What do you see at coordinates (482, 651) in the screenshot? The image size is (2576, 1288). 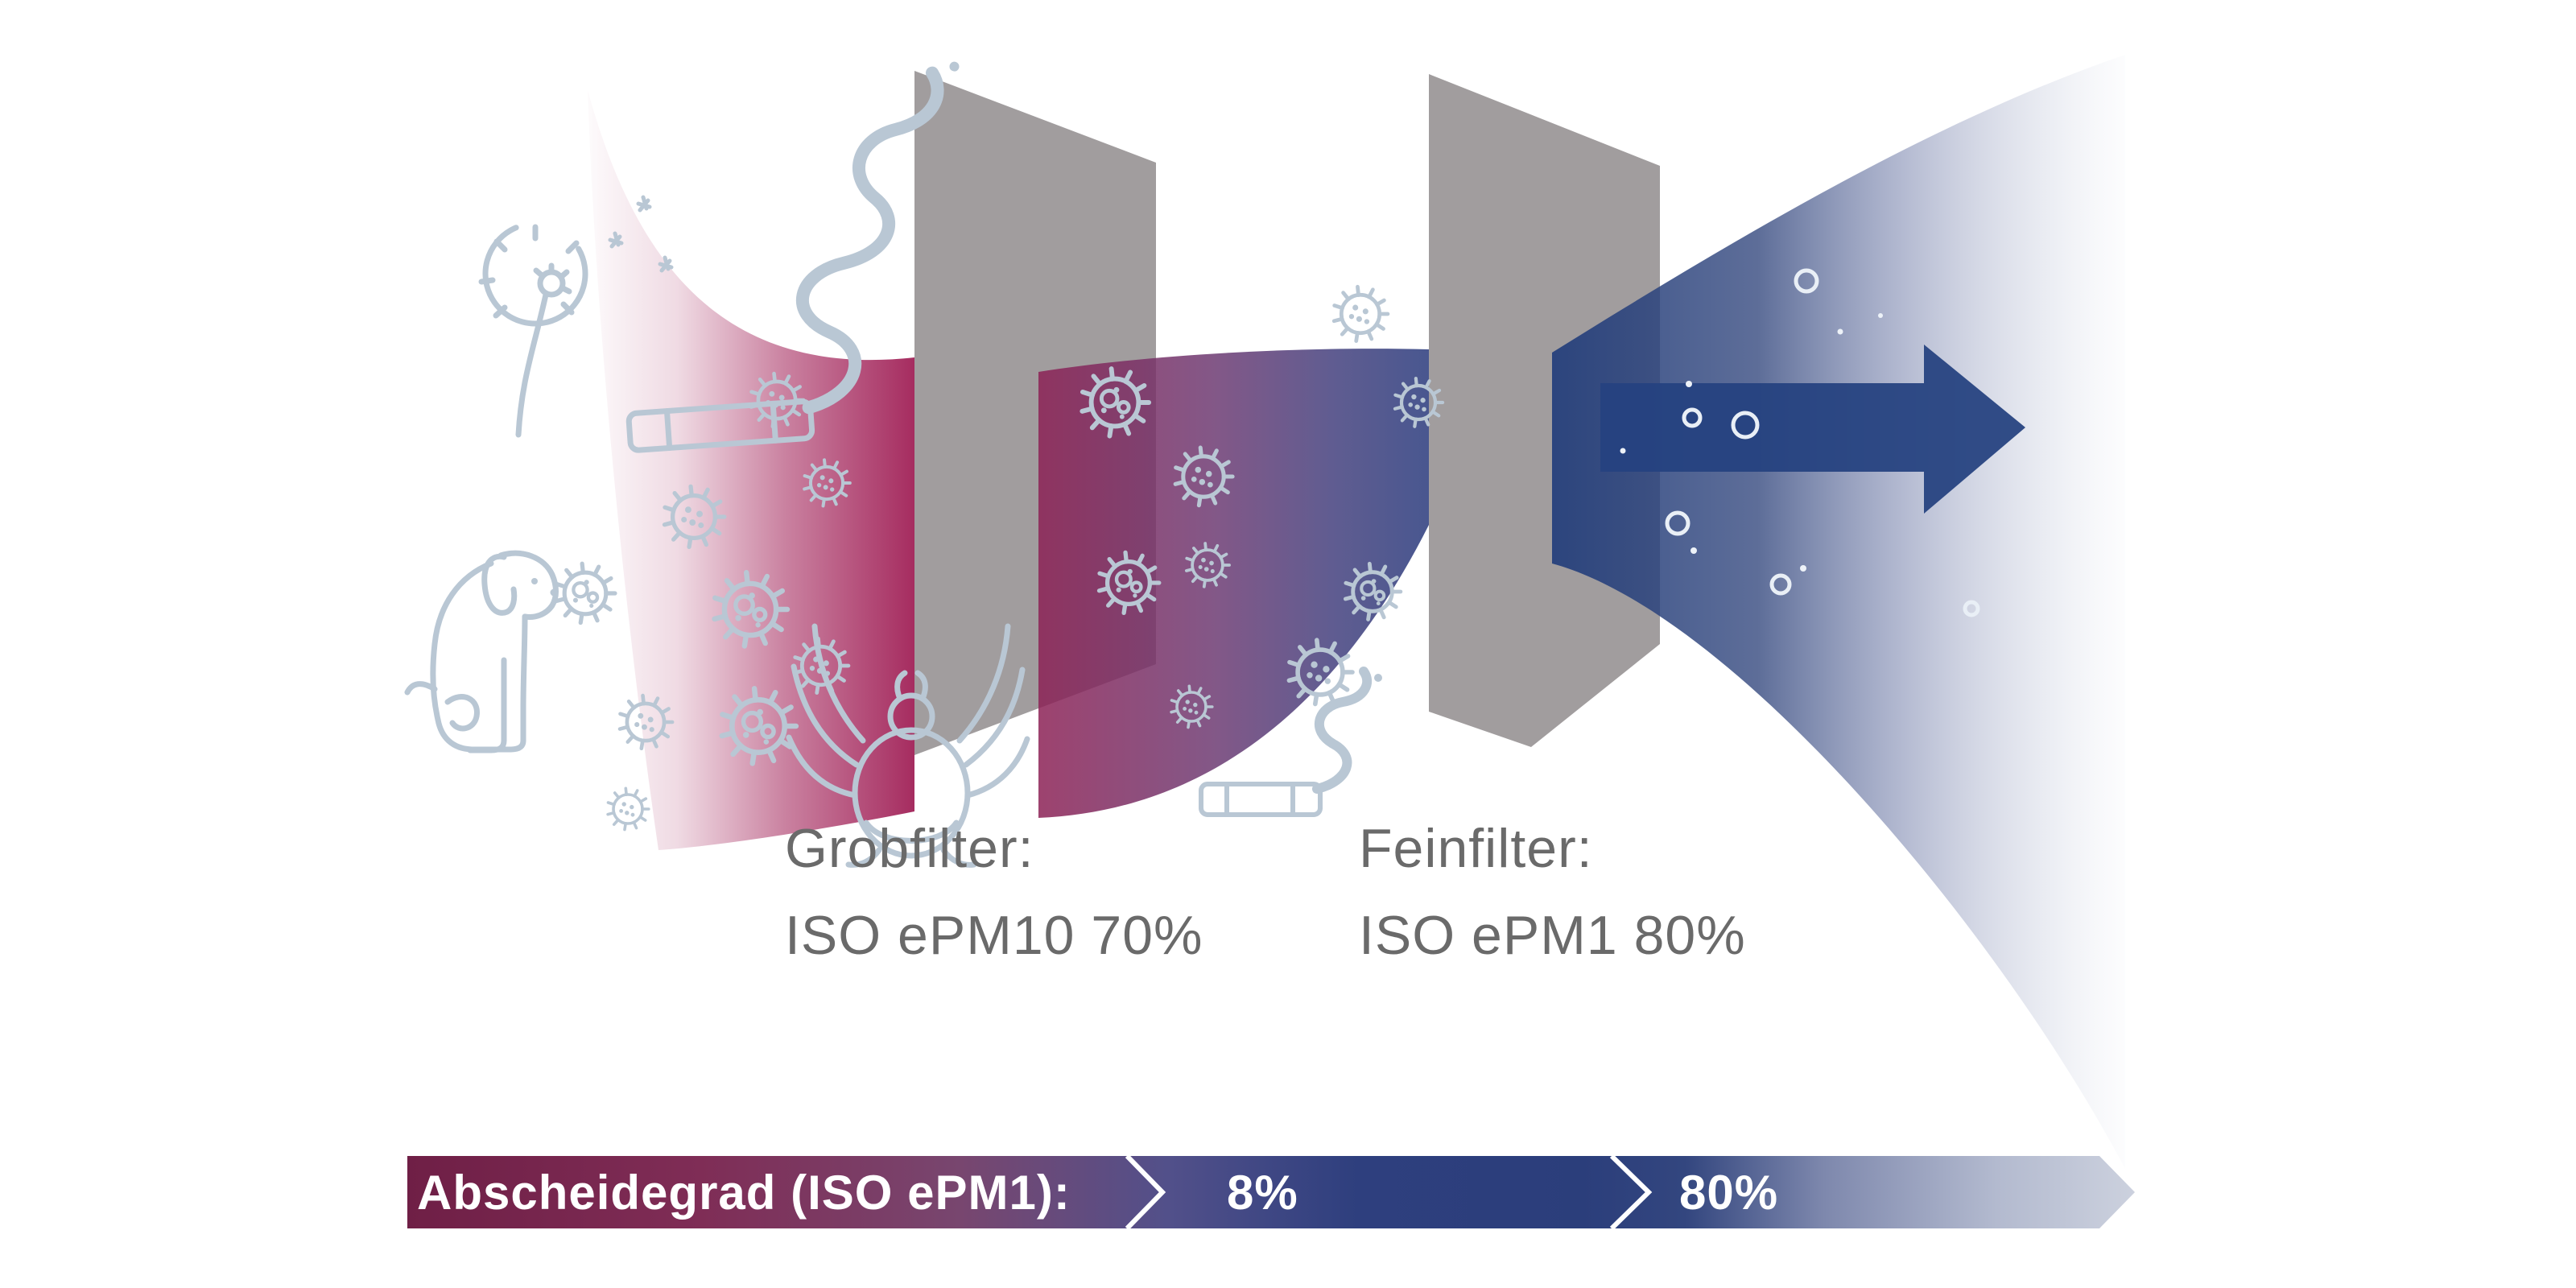 I see `dog-icon` at bounding box center [482, 651].